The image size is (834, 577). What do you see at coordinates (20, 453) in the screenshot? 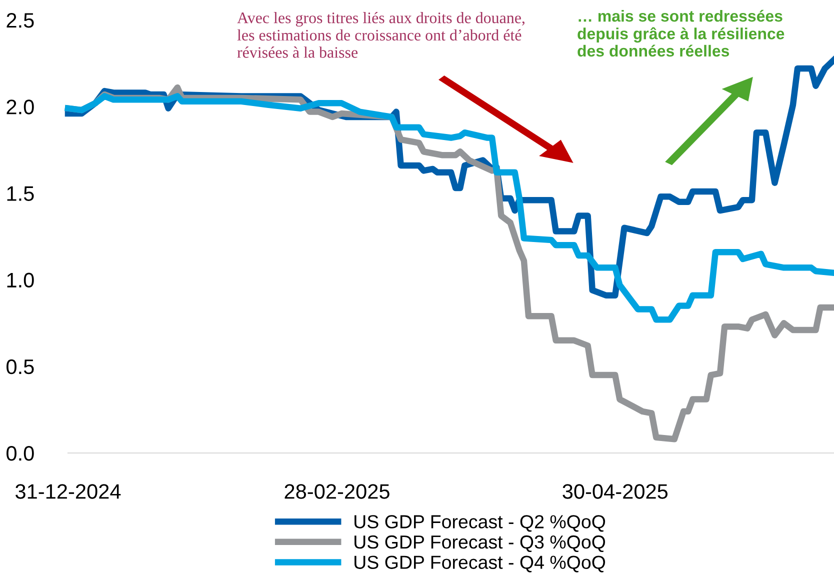
I see `y-tick-label: 0.0` at bounding box center [20, 453].